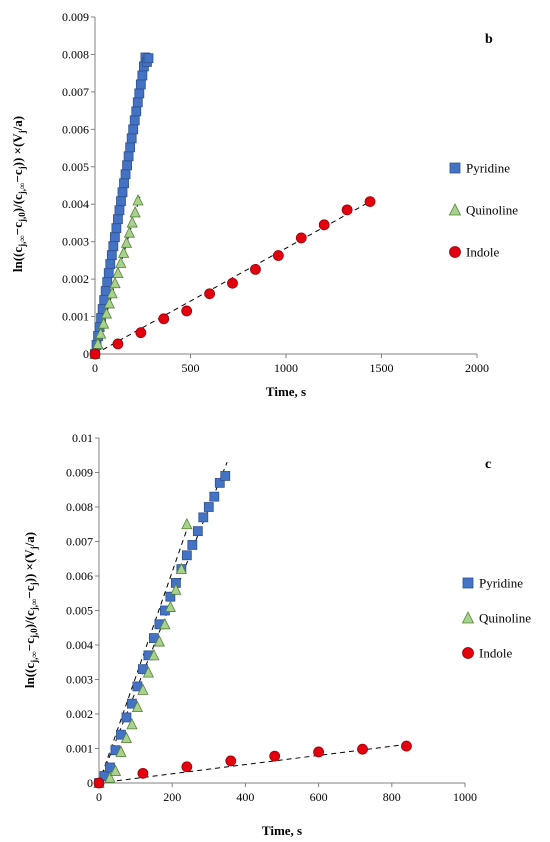 The width and height of the screenshot is (550, 842). Describe the element at coordinates (489, 39) in the screenshot. I see `panel-label: b` at that location.